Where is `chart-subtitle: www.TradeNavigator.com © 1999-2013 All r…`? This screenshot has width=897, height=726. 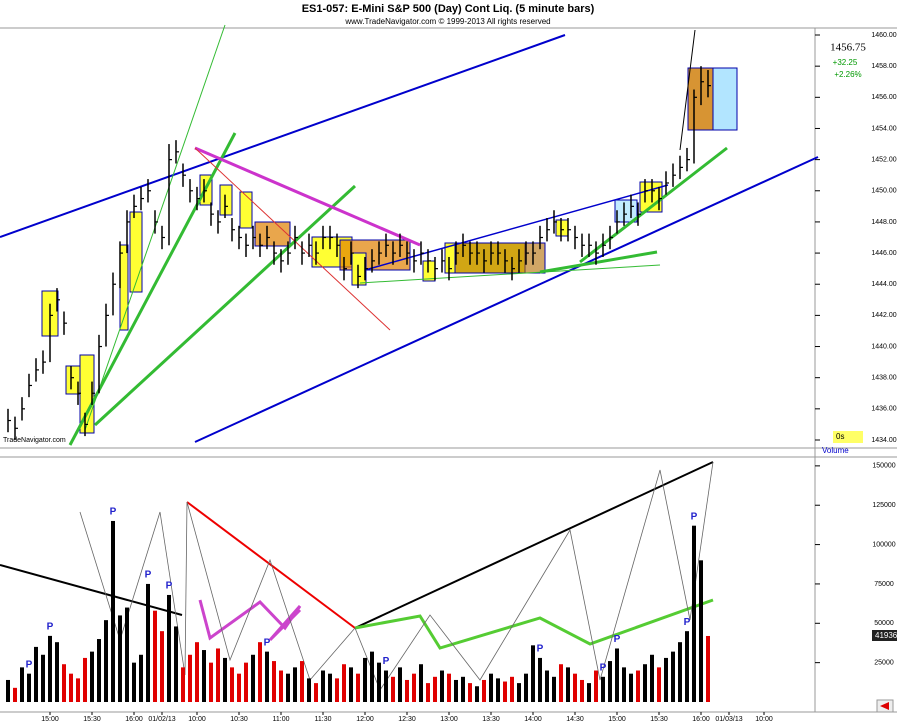
chart-subtitle: www.TradeNavigator.com © 1999-2013 All r… is located at coordinates (447, 21).